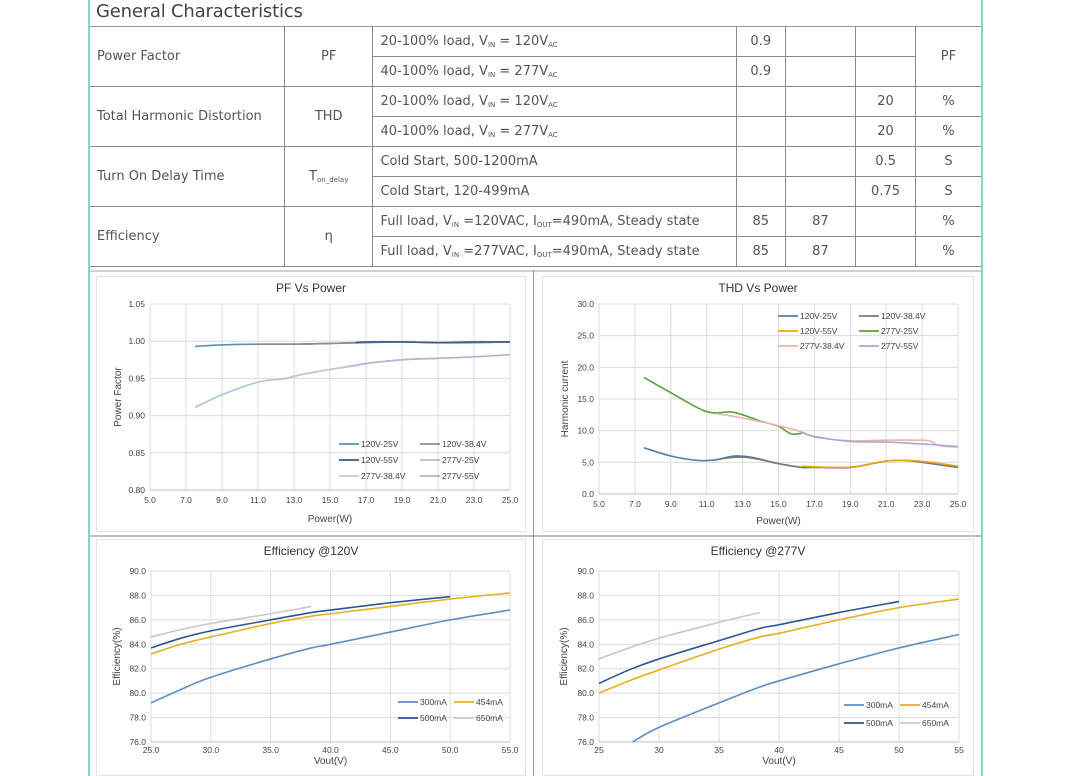 The image size is (1071, 776). I want to click on plot-lines, so click(352, 375).